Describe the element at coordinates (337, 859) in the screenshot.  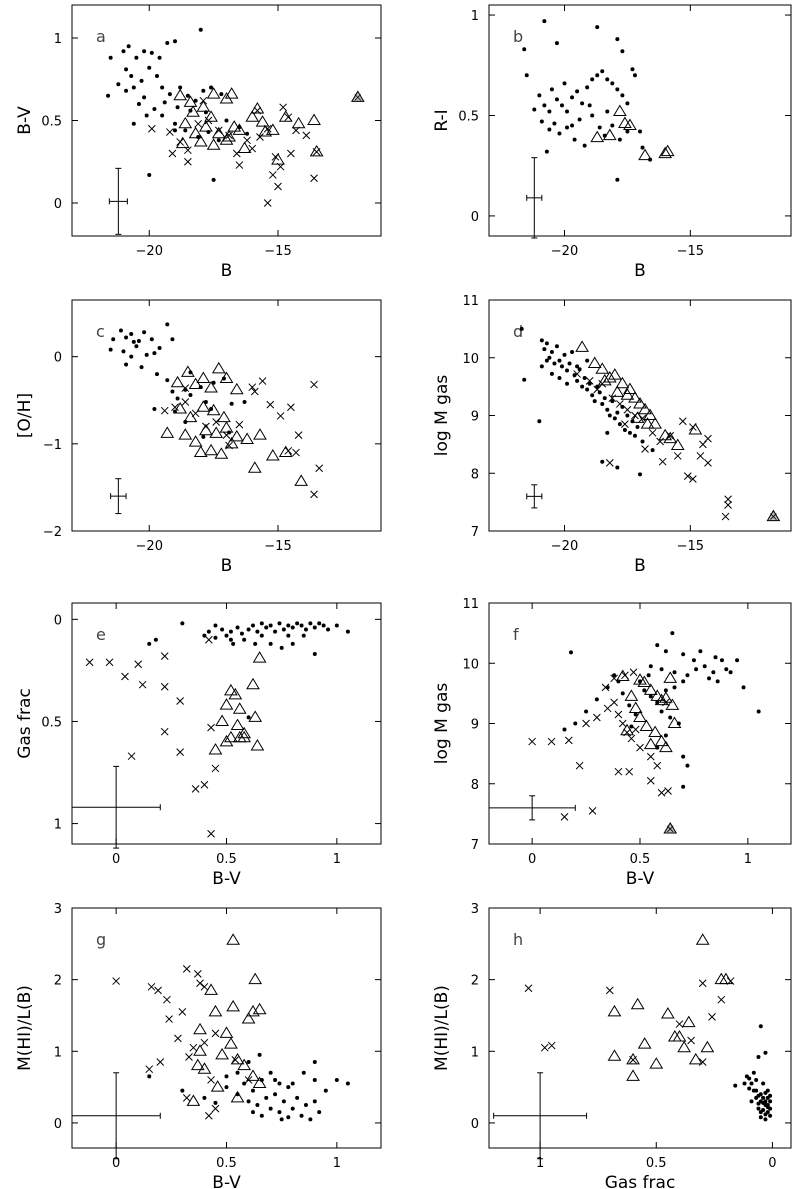
I see `x-tick-label: 1` at that location.